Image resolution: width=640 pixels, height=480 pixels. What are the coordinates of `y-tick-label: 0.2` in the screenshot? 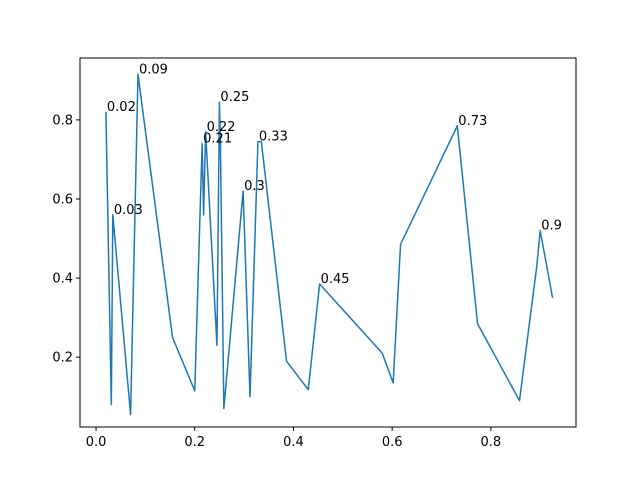 It's located at (62, 358).